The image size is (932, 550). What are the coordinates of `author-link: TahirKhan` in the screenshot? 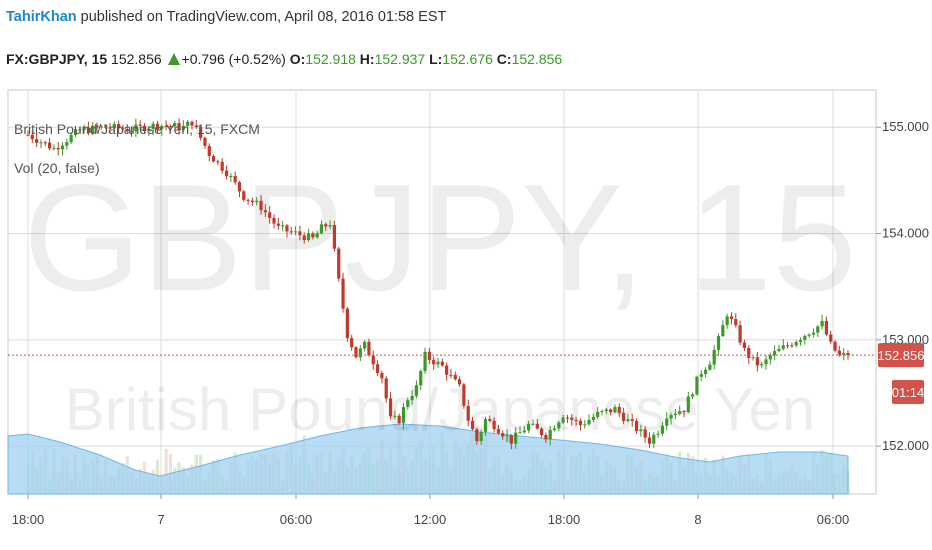 It's located at (41, 17).